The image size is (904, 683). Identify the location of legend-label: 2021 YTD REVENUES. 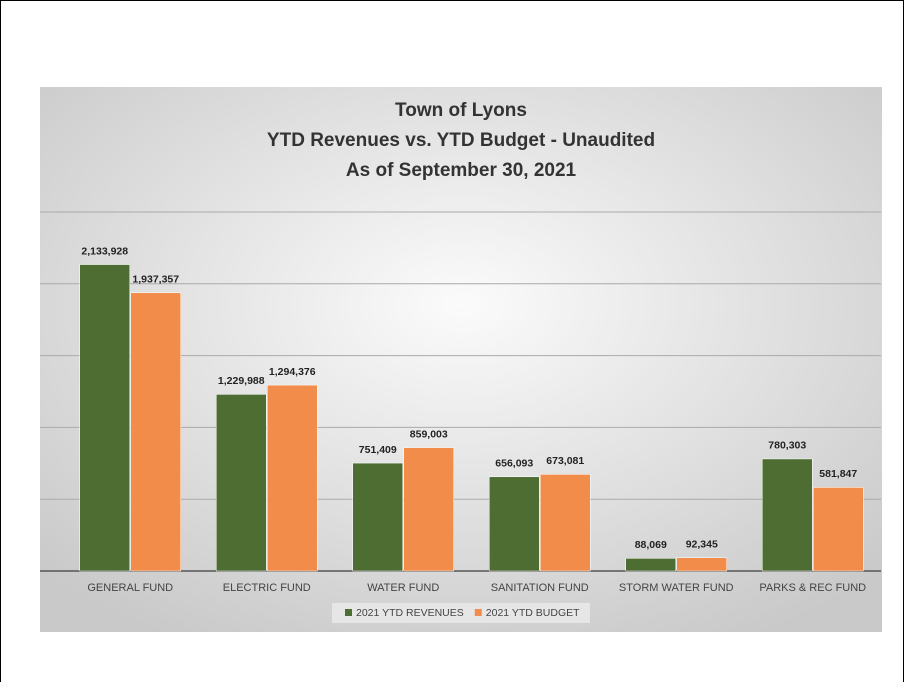
(410, 613).